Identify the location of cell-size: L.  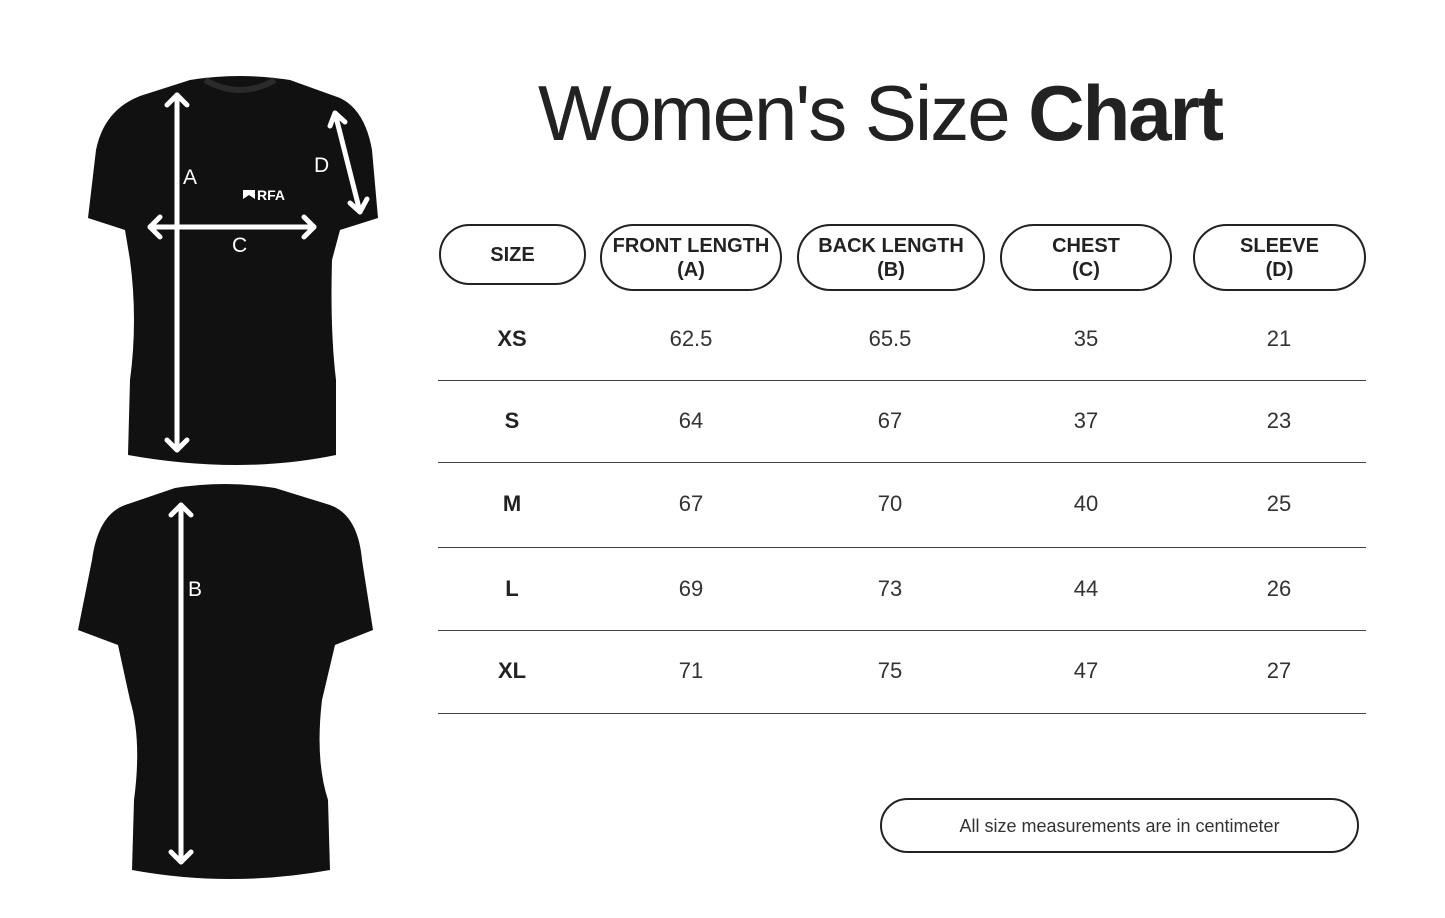
(512, 588).